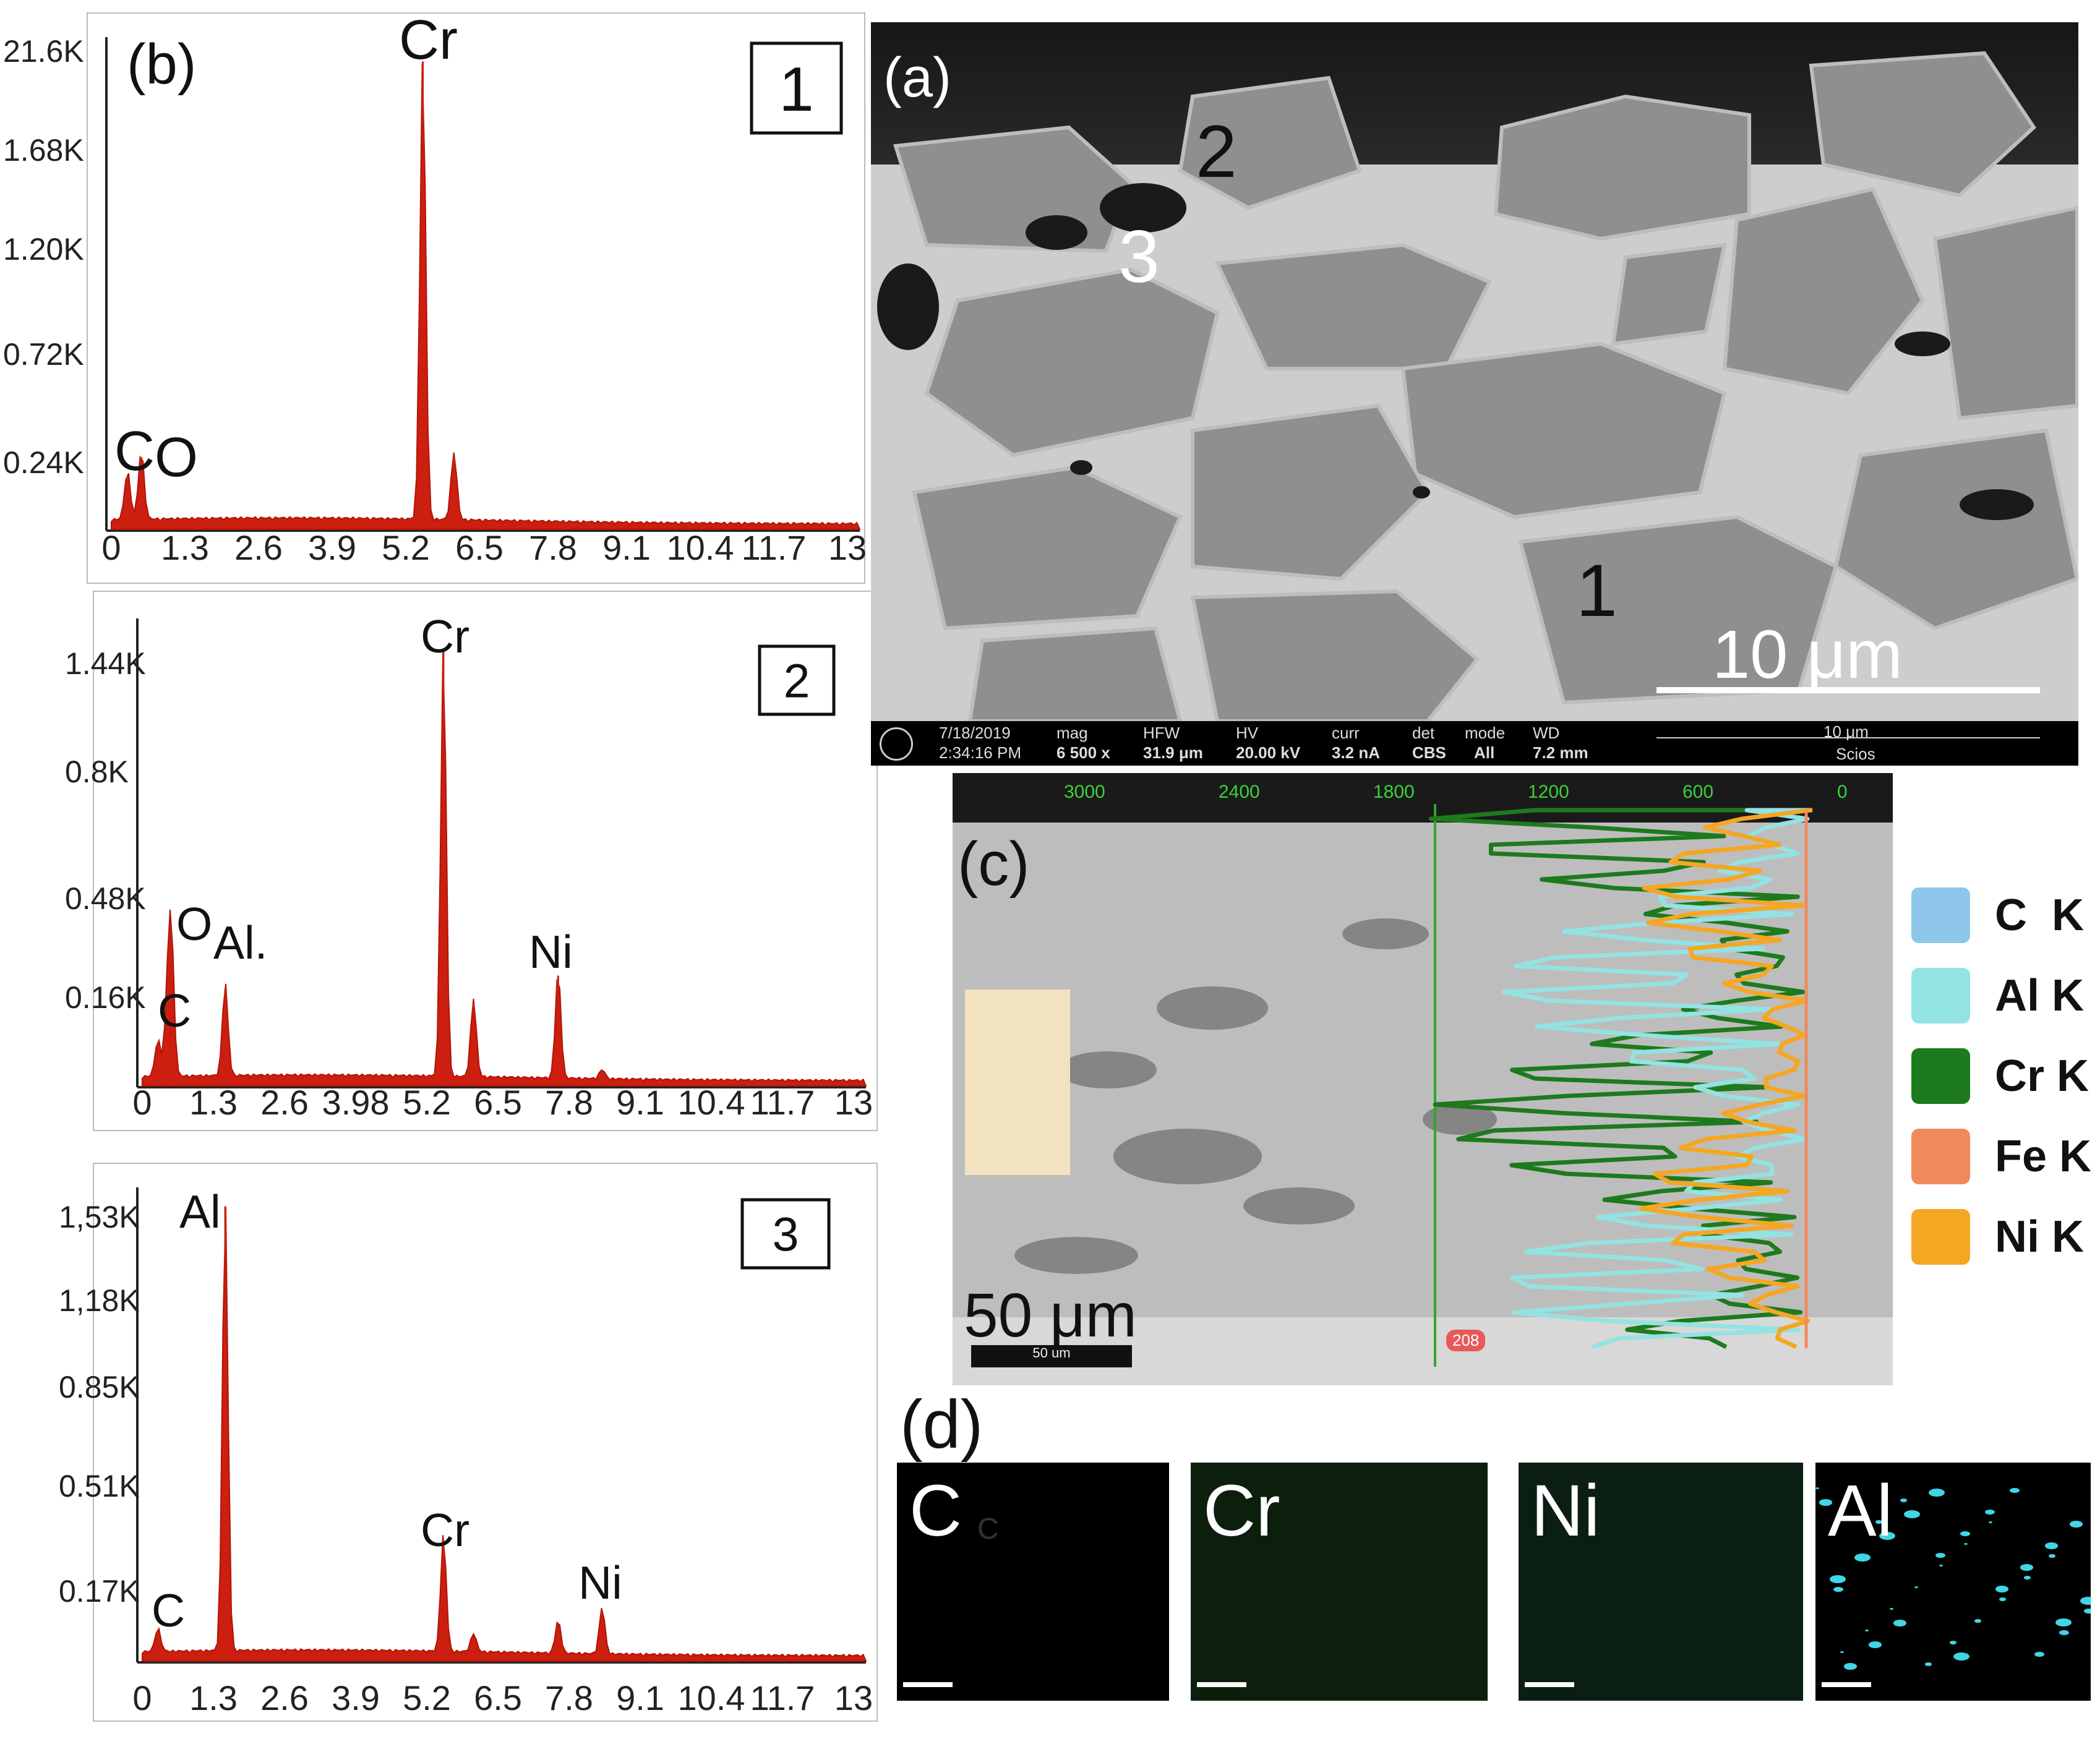 Image resolution: width=2100 pixels, height=1744 pixels. Describe the element at coordinates (1083, 752) in the screenshot. I see `infobar-mag: 6 500 x` at that location.